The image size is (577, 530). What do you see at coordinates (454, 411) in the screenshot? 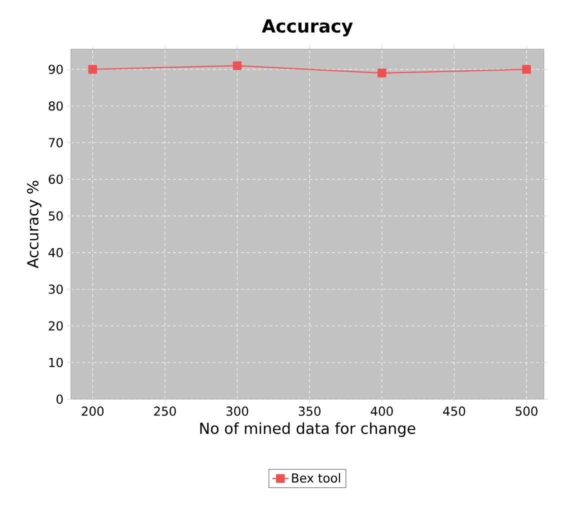
I see `x-tick-label: 450` at bounding box center [454, 411].